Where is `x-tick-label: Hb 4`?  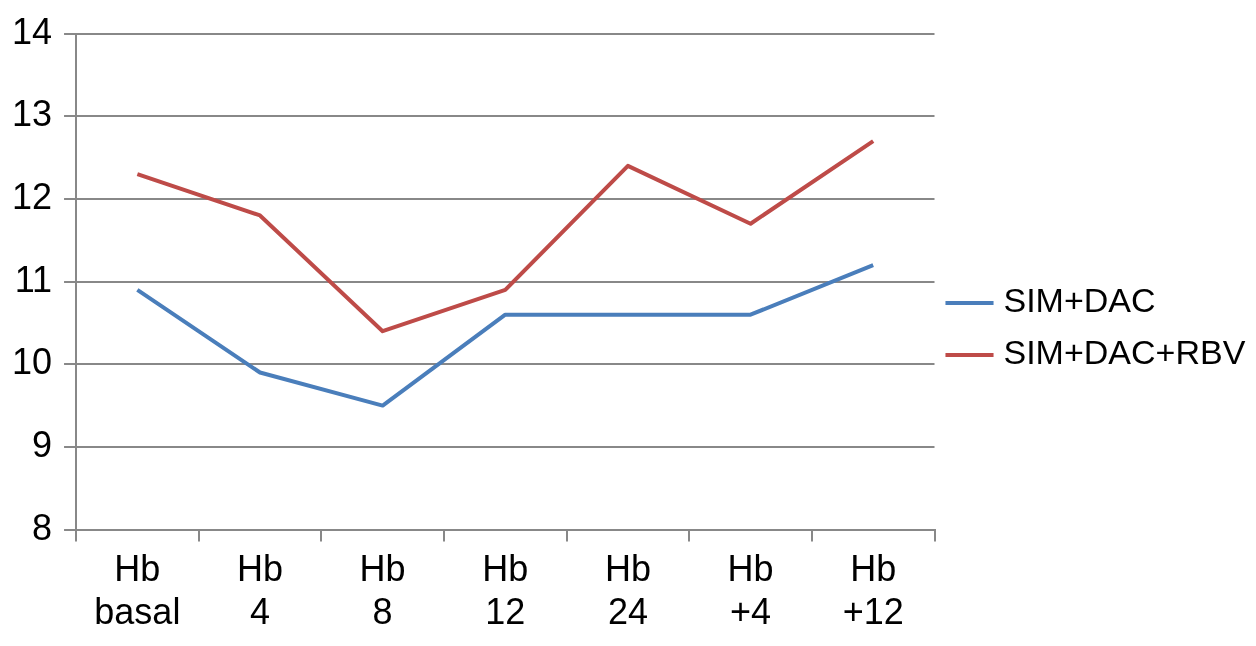
x-tick-label: Hb 4 is located at coordinates (260, 590).